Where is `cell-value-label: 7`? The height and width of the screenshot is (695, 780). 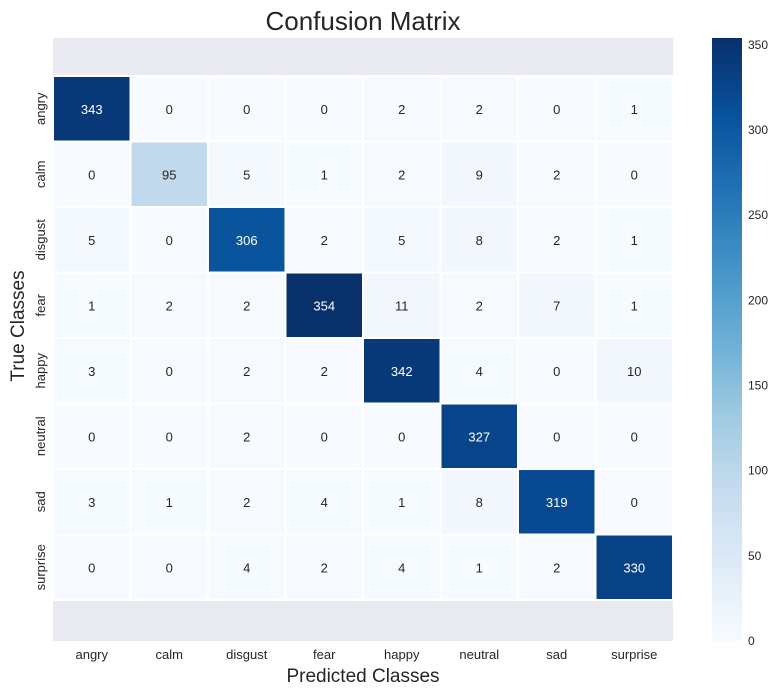
cell-value-label: 7 is located at coordinates (556, 305).